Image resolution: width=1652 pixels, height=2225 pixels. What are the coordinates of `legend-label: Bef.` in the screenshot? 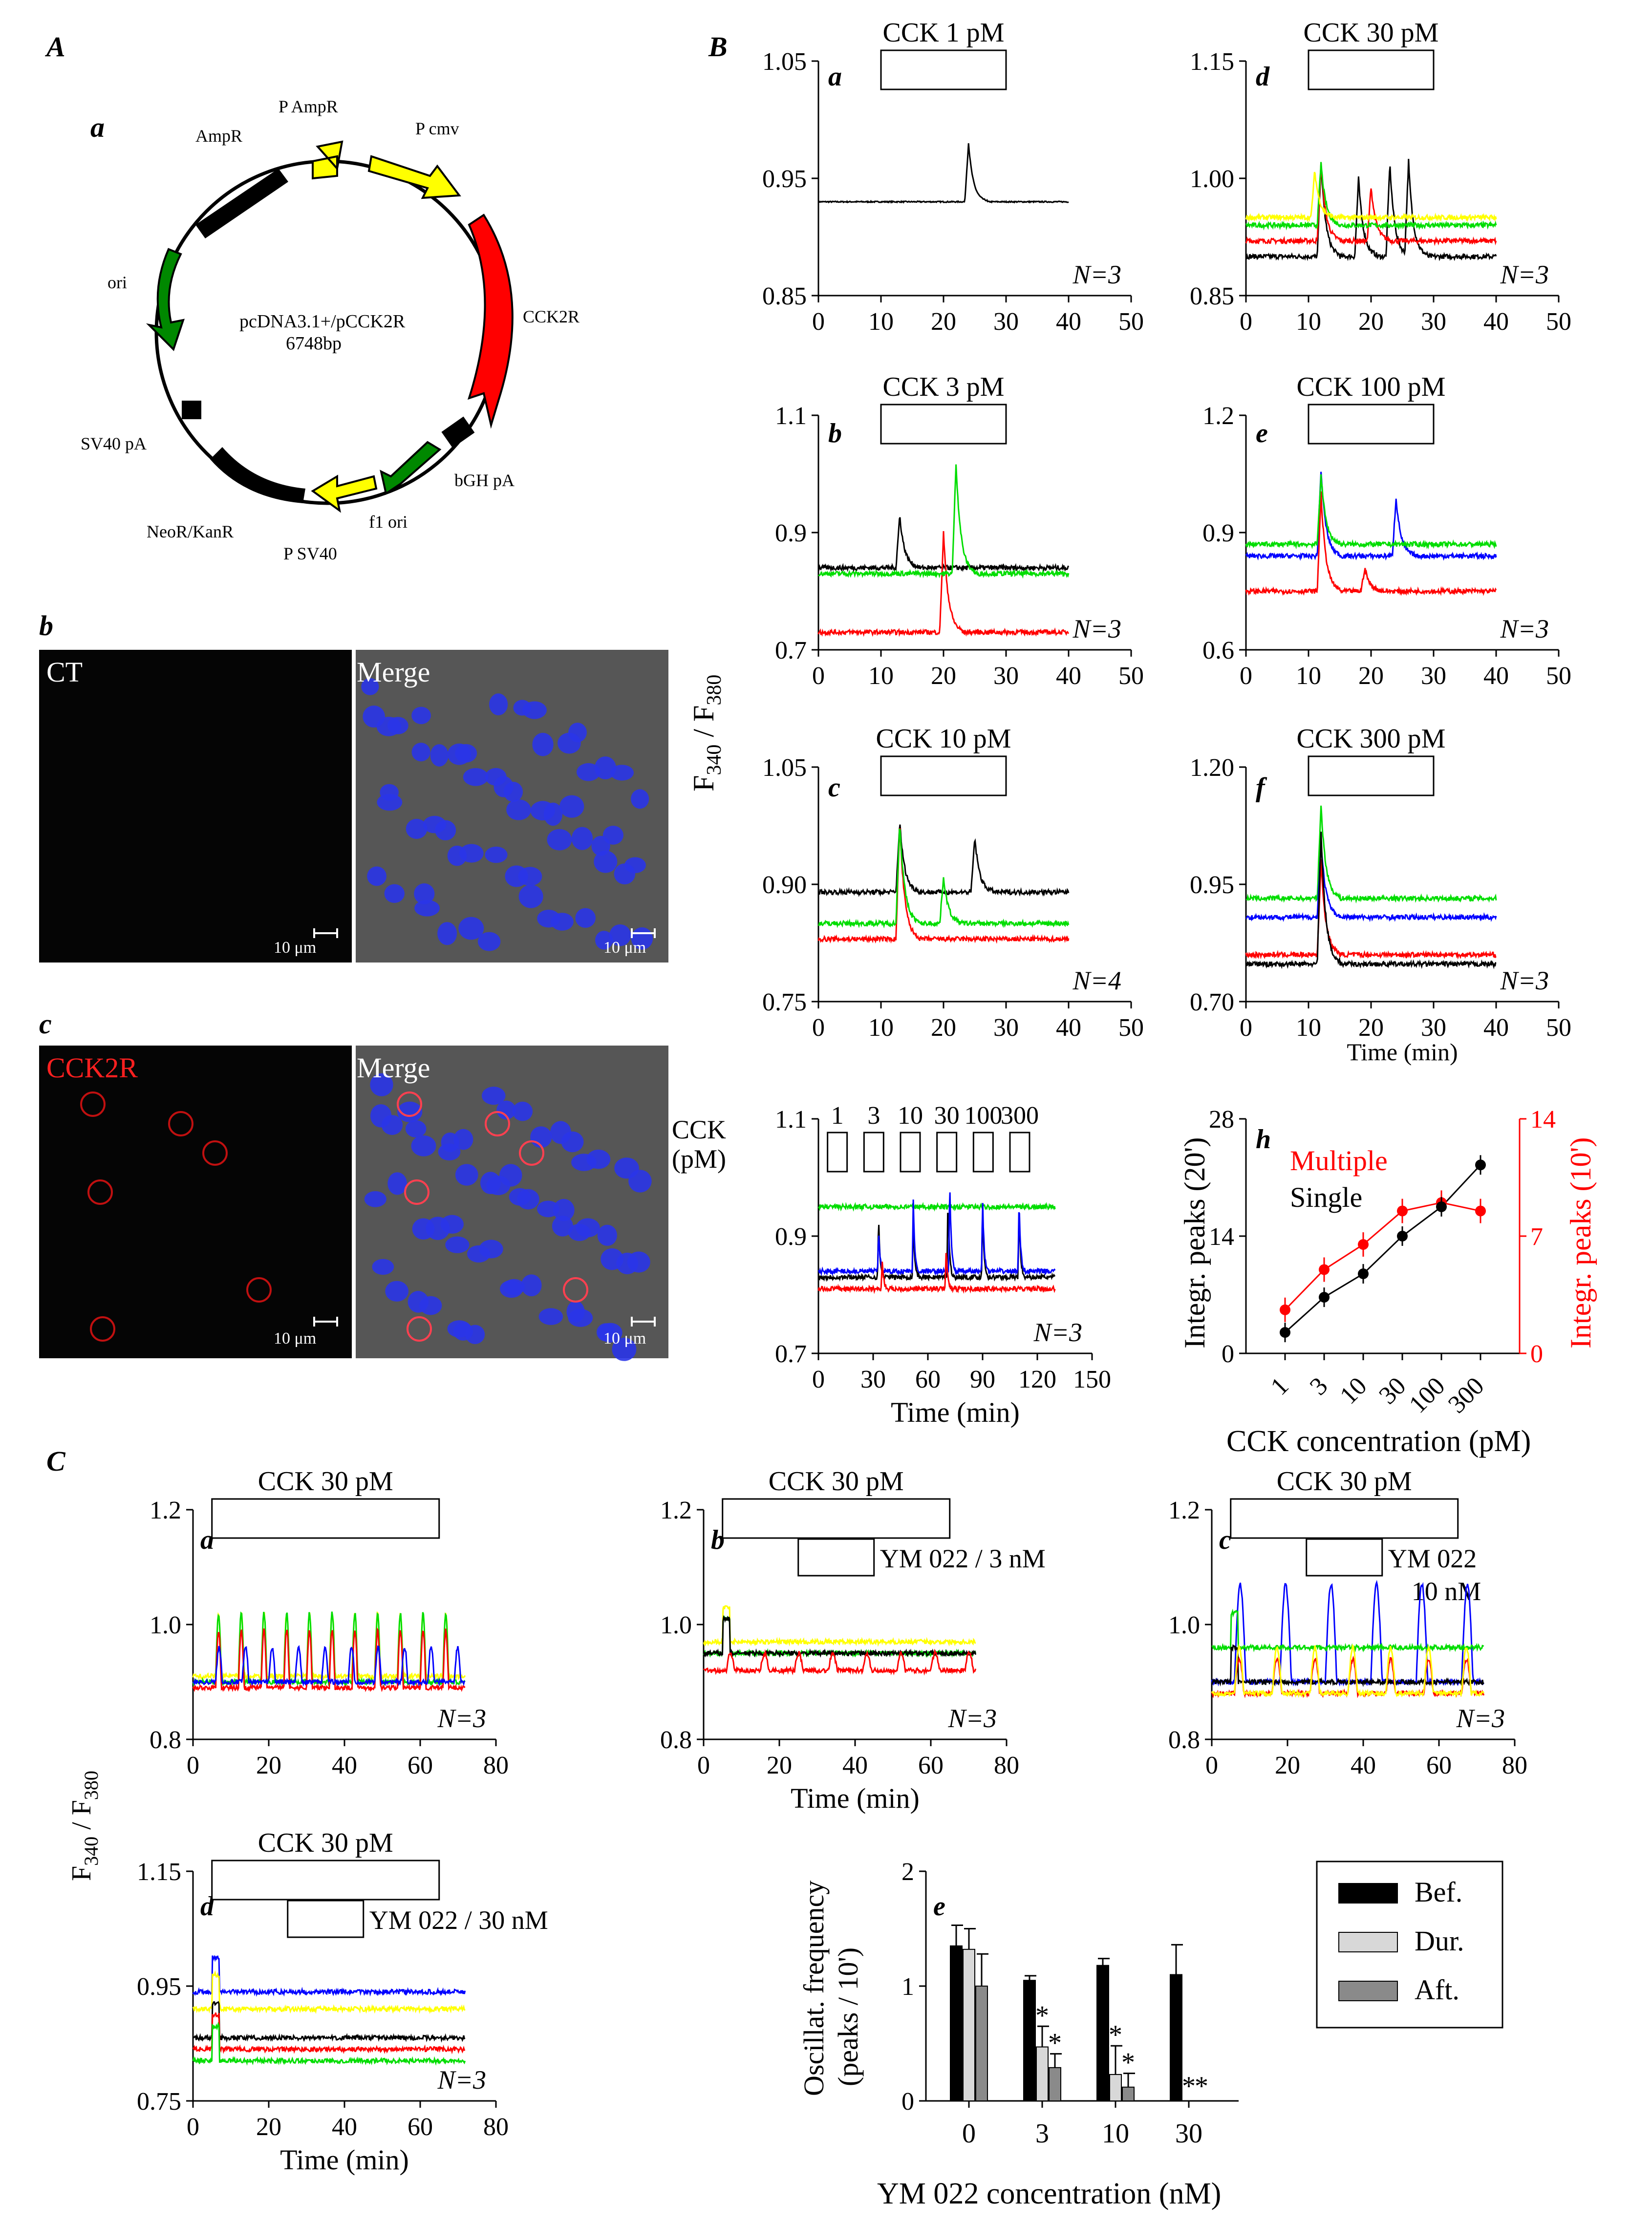 It's located at (1439, 1892).